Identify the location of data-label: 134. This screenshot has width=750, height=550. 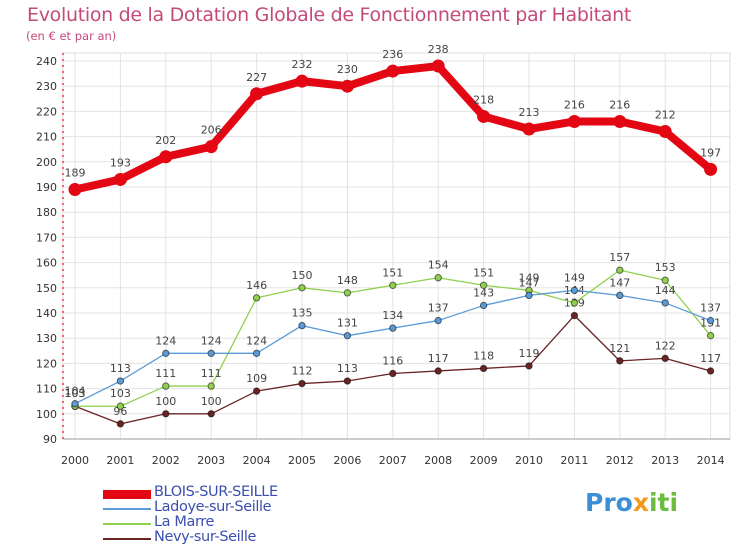
(392, 315).